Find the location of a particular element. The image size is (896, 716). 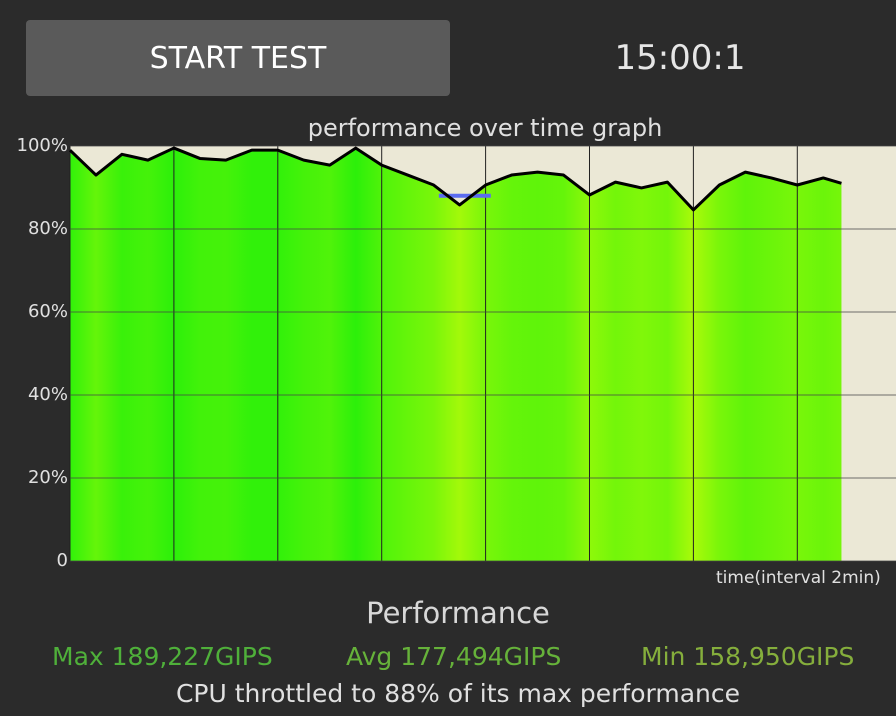

chart-title: performance over time graph is located at coordinates (485, 128).